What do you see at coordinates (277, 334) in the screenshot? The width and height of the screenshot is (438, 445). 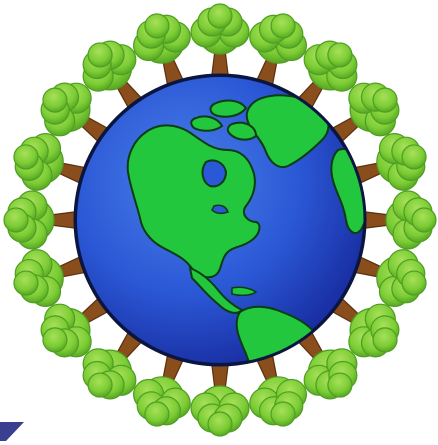 I see `south-america` at bounding box center [277, 334].